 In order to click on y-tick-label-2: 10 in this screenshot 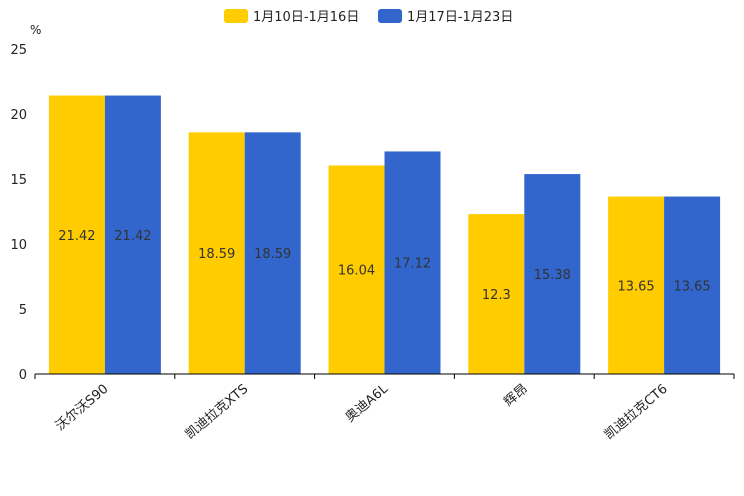, I will do `click(18, 245)`.